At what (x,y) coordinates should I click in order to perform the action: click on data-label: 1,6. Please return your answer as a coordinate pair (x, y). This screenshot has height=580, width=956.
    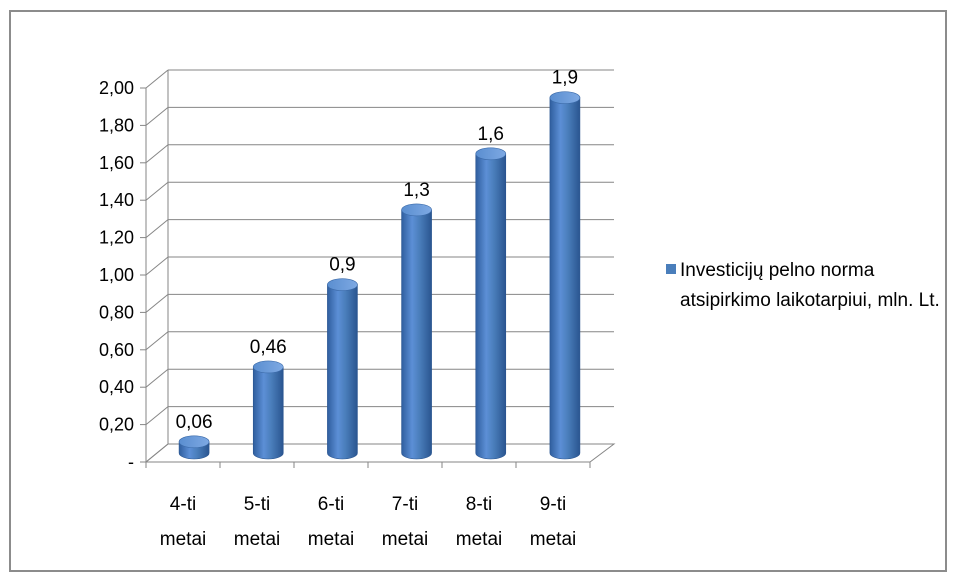
    Looking at the image, I should click on (491, 134).